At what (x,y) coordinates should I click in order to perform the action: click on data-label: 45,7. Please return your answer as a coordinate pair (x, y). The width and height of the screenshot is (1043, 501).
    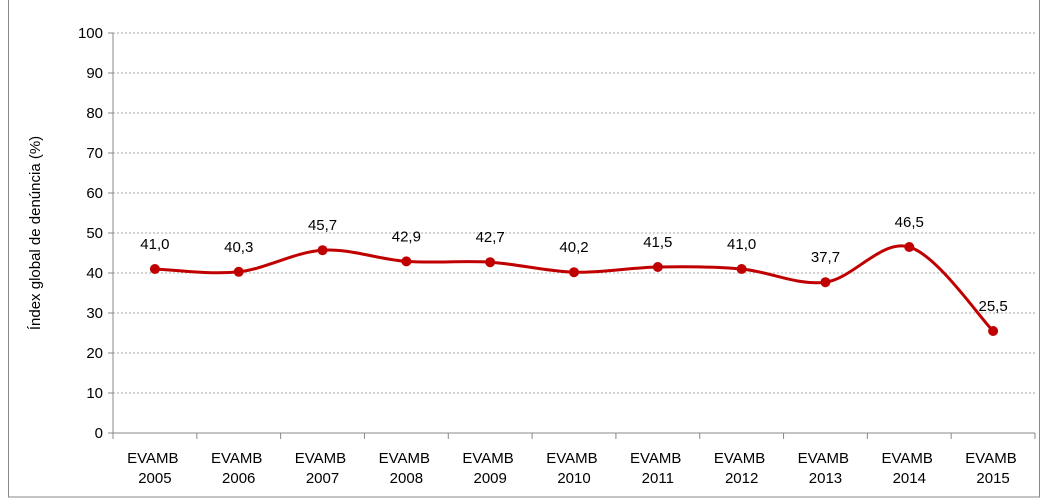
    Looking at the image, I should click on (322, 225).